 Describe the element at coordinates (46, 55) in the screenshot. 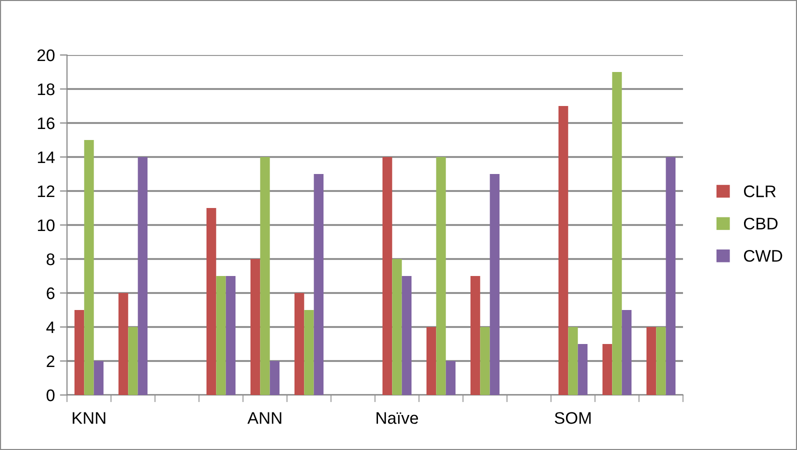

I see `y-tick-label: 20` at that location.